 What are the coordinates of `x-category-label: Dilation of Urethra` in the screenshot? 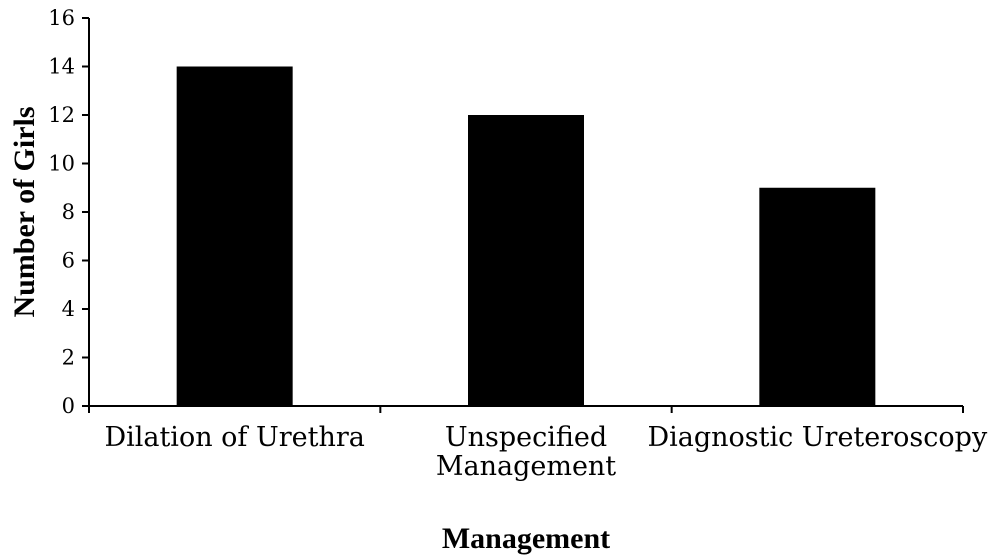 It's located at (234, 437).